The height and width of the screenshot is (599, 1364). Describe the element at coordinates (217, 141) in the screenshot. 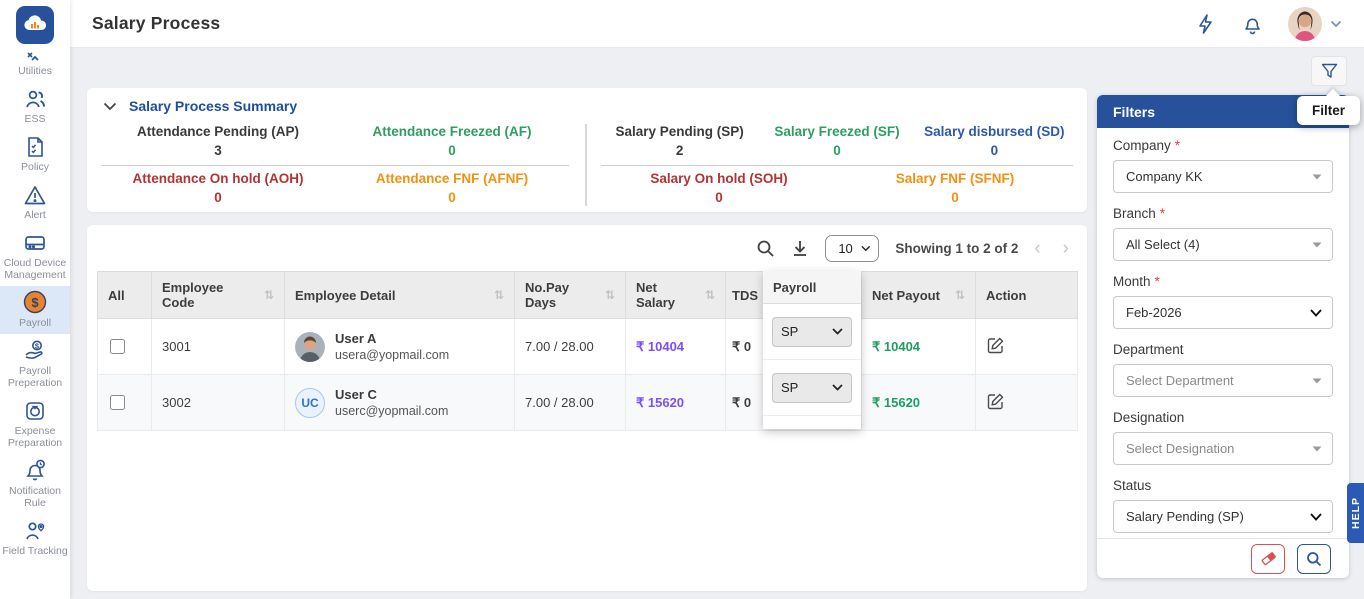

I see `summary-attendance-pending: Attendance Pending (AP) 3` at that location.